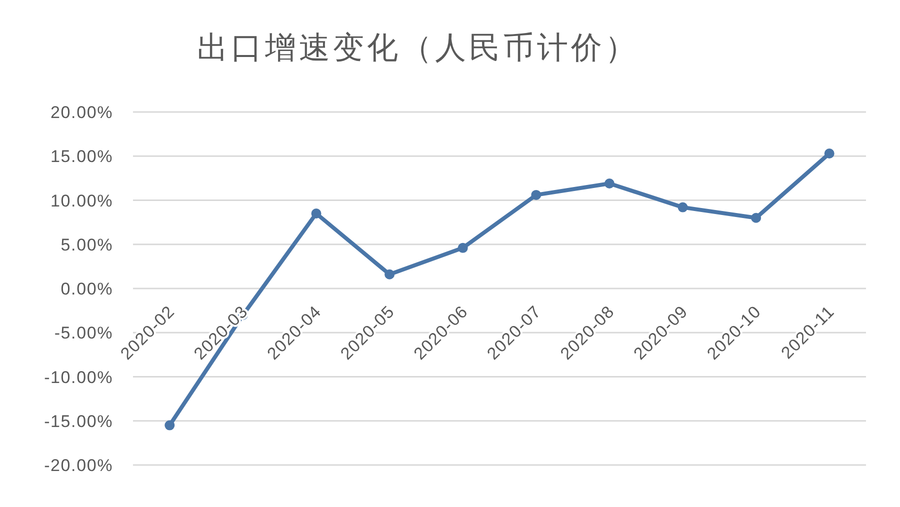 The width and height of the screenshot is (900, 507). Describe the element at coordinates (81, 156) in the screenshot. I see `y-tick-label: 15.00%` at that location.